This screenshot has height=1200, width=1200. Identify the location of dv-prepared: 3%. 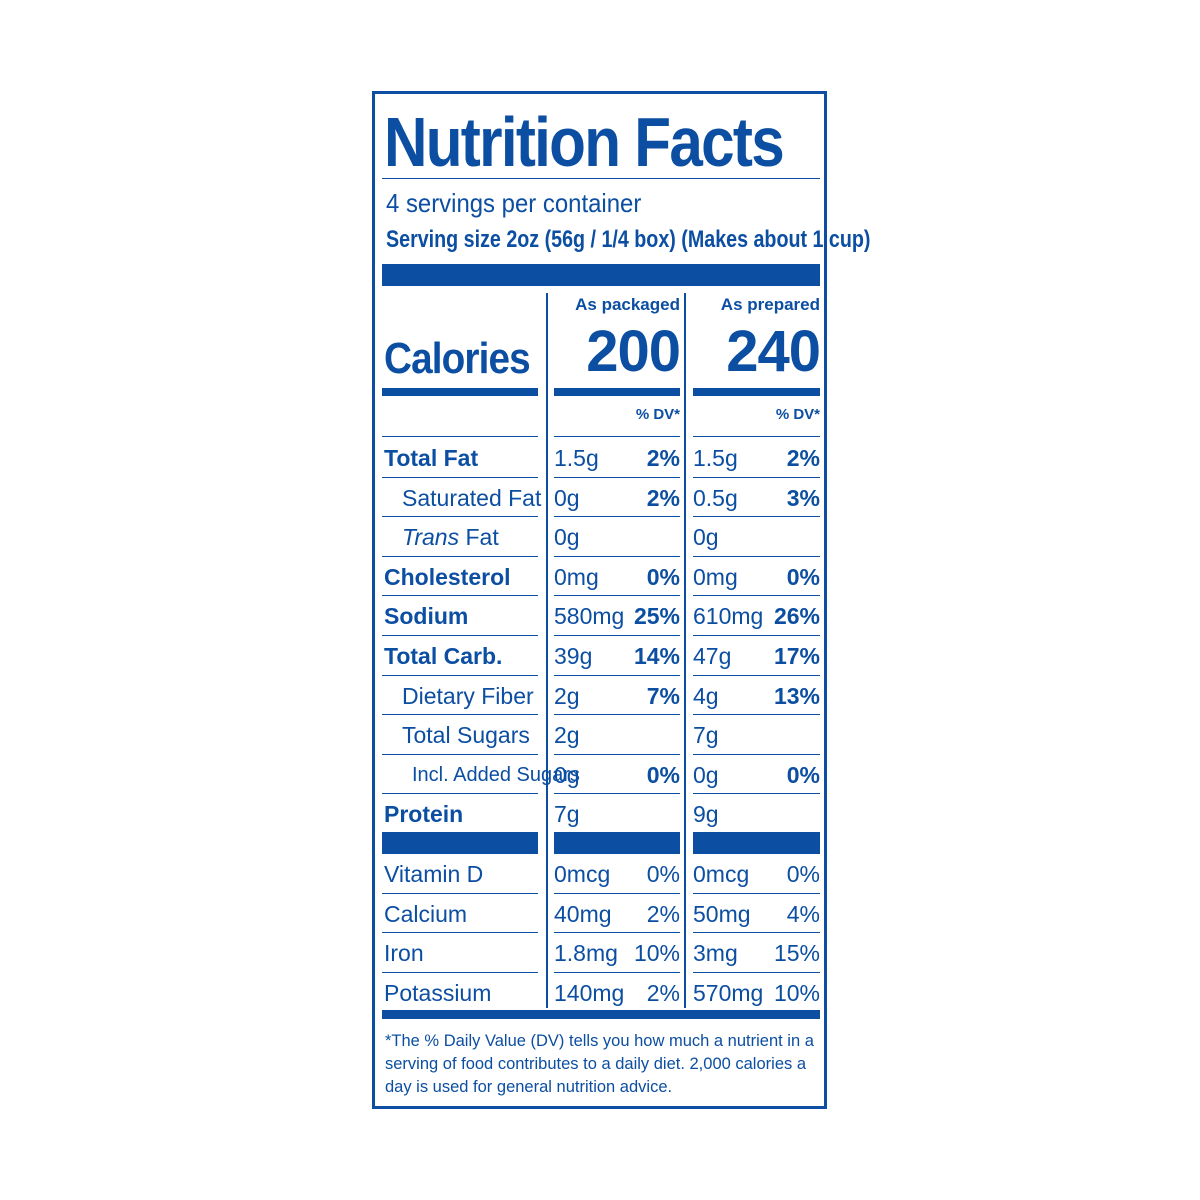
(803, 497).